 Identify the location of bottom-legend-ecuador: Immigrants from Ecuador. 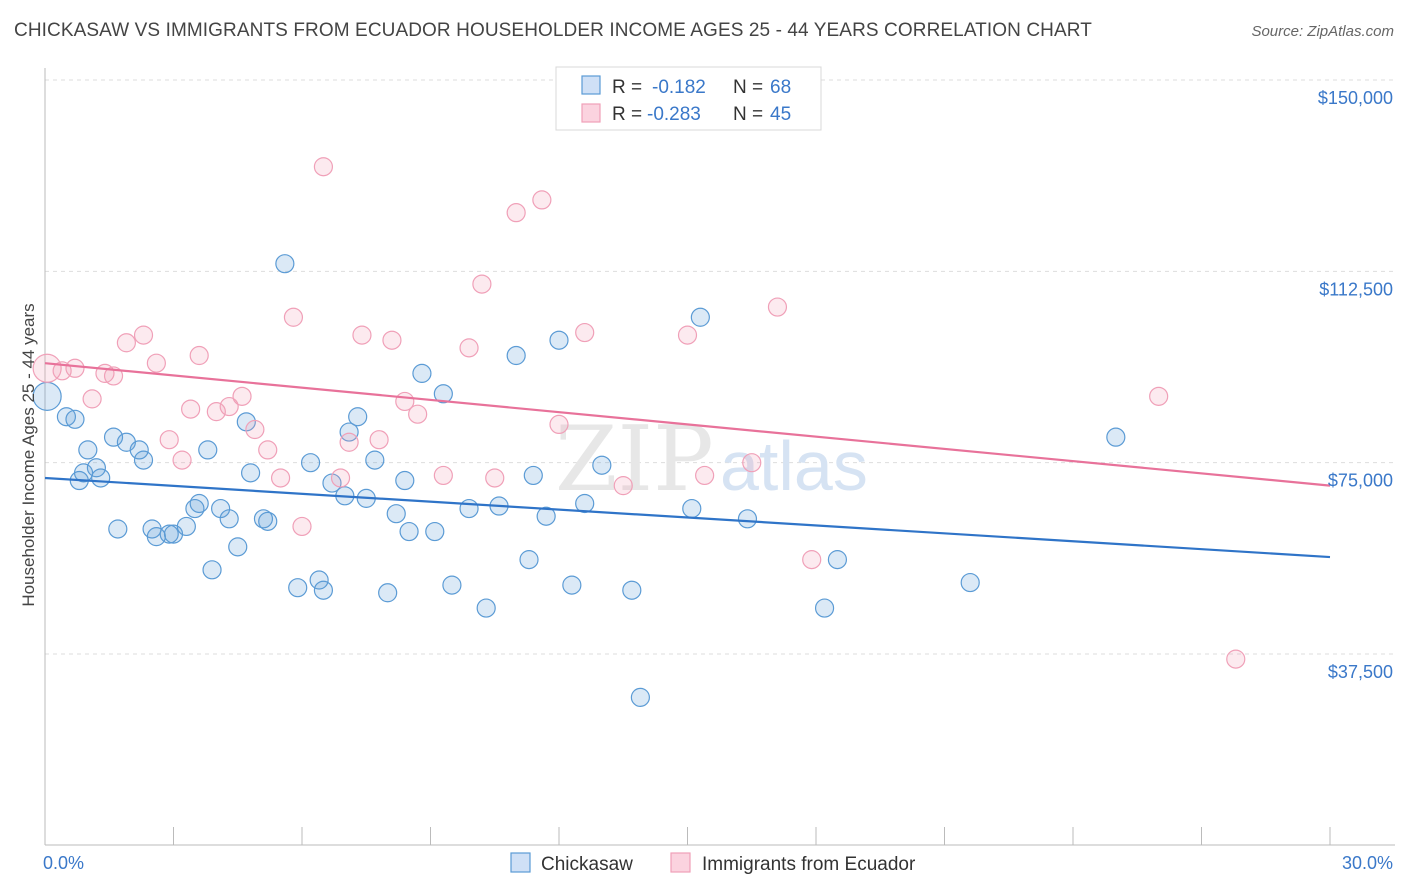
(809, 864).